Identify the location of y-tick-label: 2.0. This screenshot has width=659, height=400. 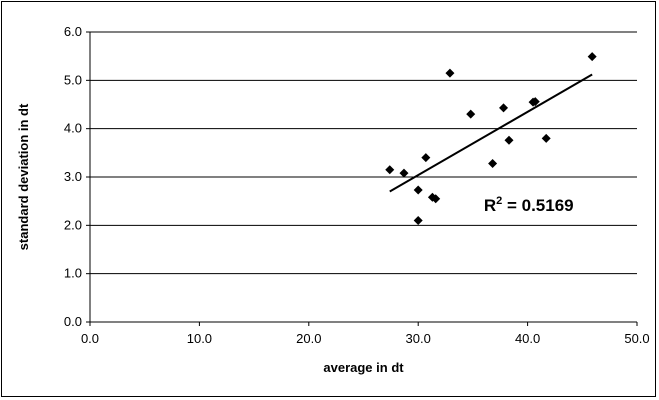
(73, 224).